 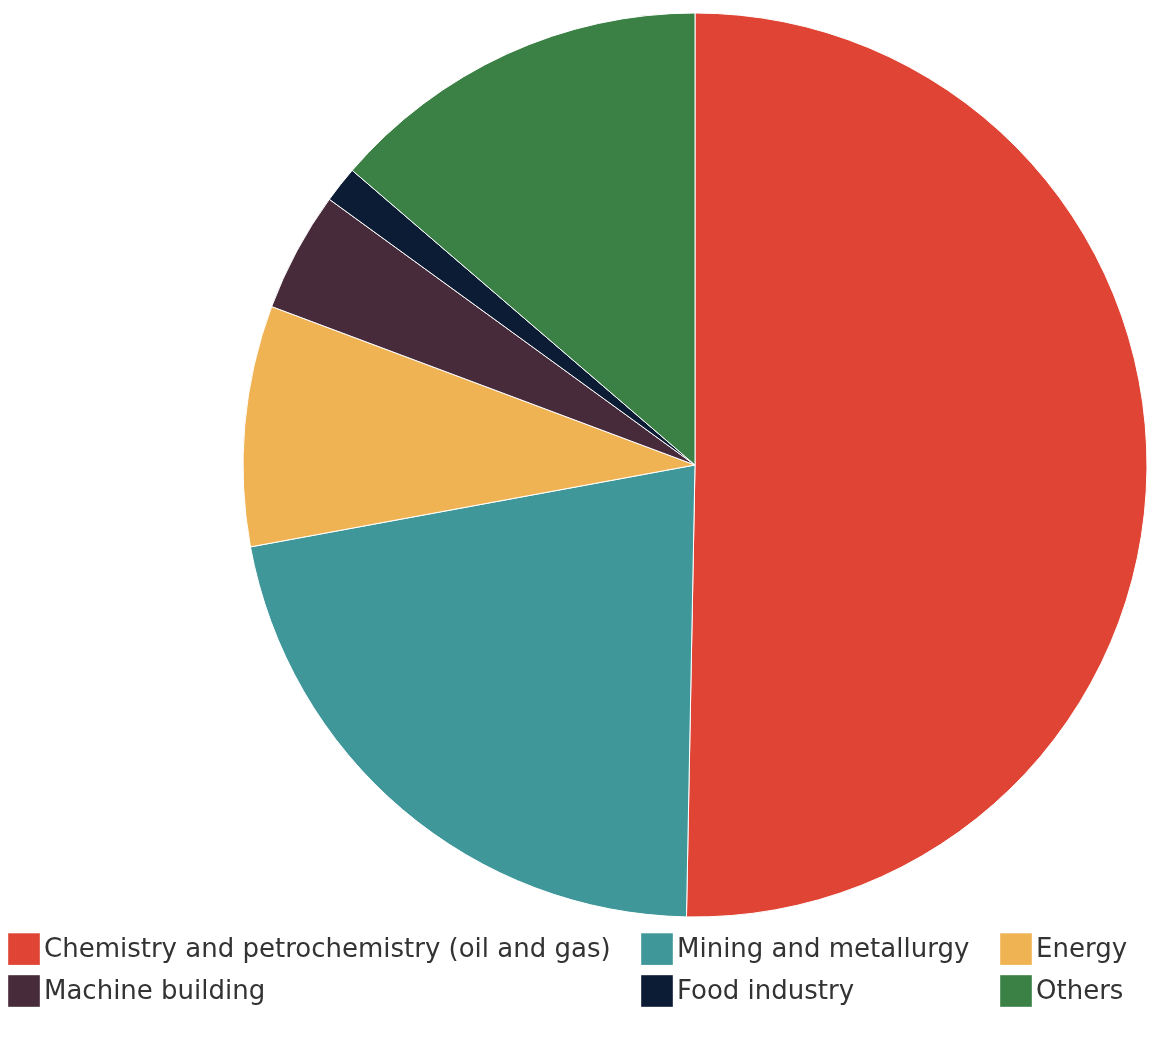 I want to click on legend-label: Mining and metallurgy, so click(x=823, y=948).